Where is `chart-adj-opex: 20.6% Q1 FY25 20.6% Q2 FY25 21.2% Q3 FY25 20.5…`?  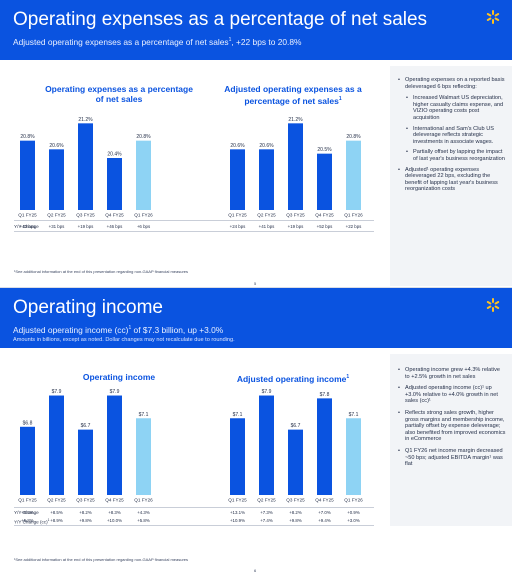
chart-adj-opex: 20.6% Q1 FY25 20.6% Q2 FY25 21.2% Q3 FY25 20.5… is located at coordinates (295, 167).